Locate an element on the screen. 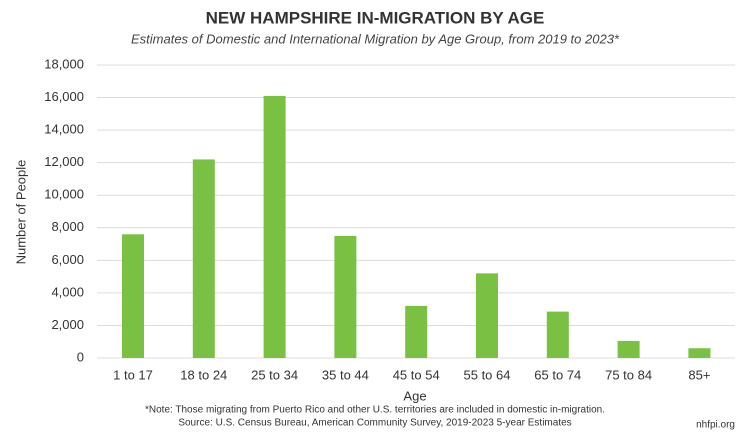  y-tick-label: 2,000 is located at coordinates (67, 324).